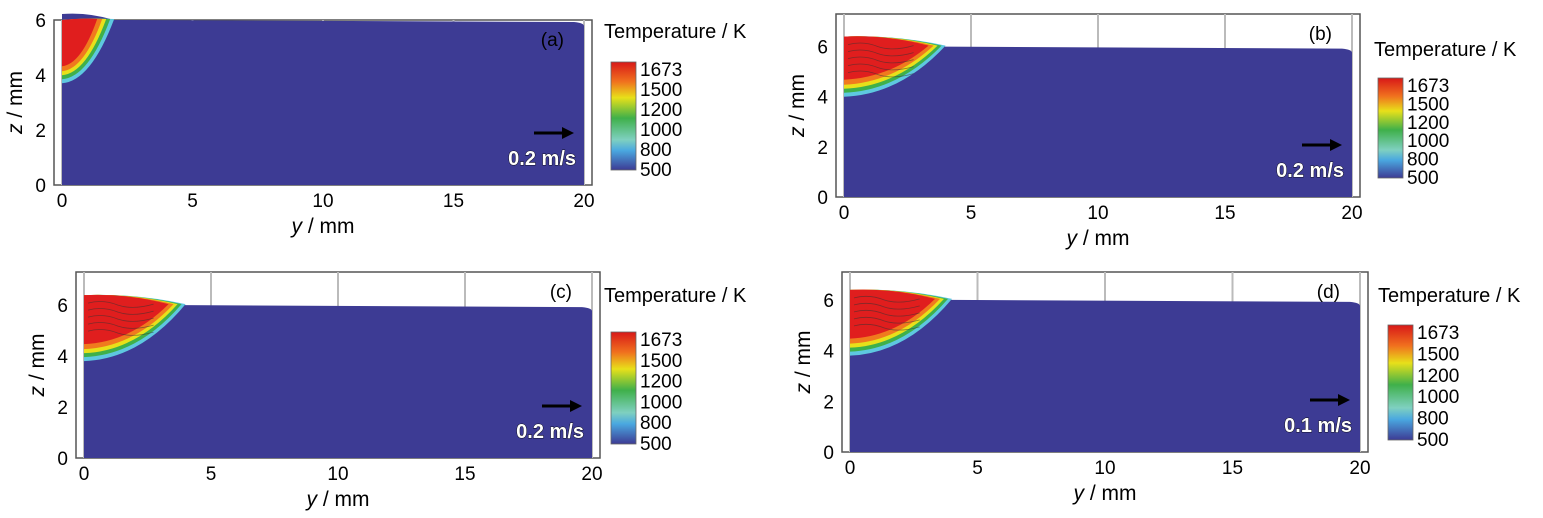 The width and height of the screenshot is (1543, 518). Describe the element at coordinates (542, 159) in the screenshot. I see `velocity-scale-label: 0.2 m/s` at that location.